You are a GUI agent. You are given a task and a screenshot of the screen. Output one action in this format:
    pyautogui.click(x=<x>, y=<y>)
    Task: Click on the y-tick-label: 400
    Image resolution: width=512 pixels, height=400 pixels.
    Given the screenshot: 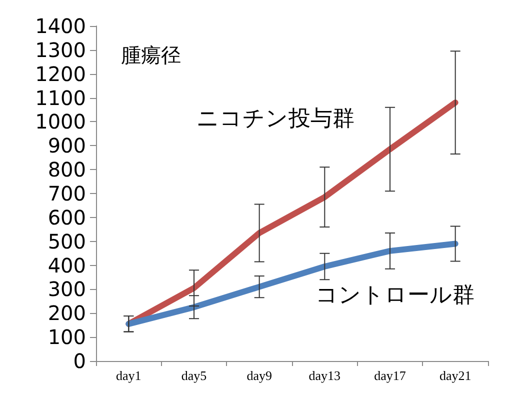 What is the action you would take?
    pyautogui.click(x=67, y=265)
    